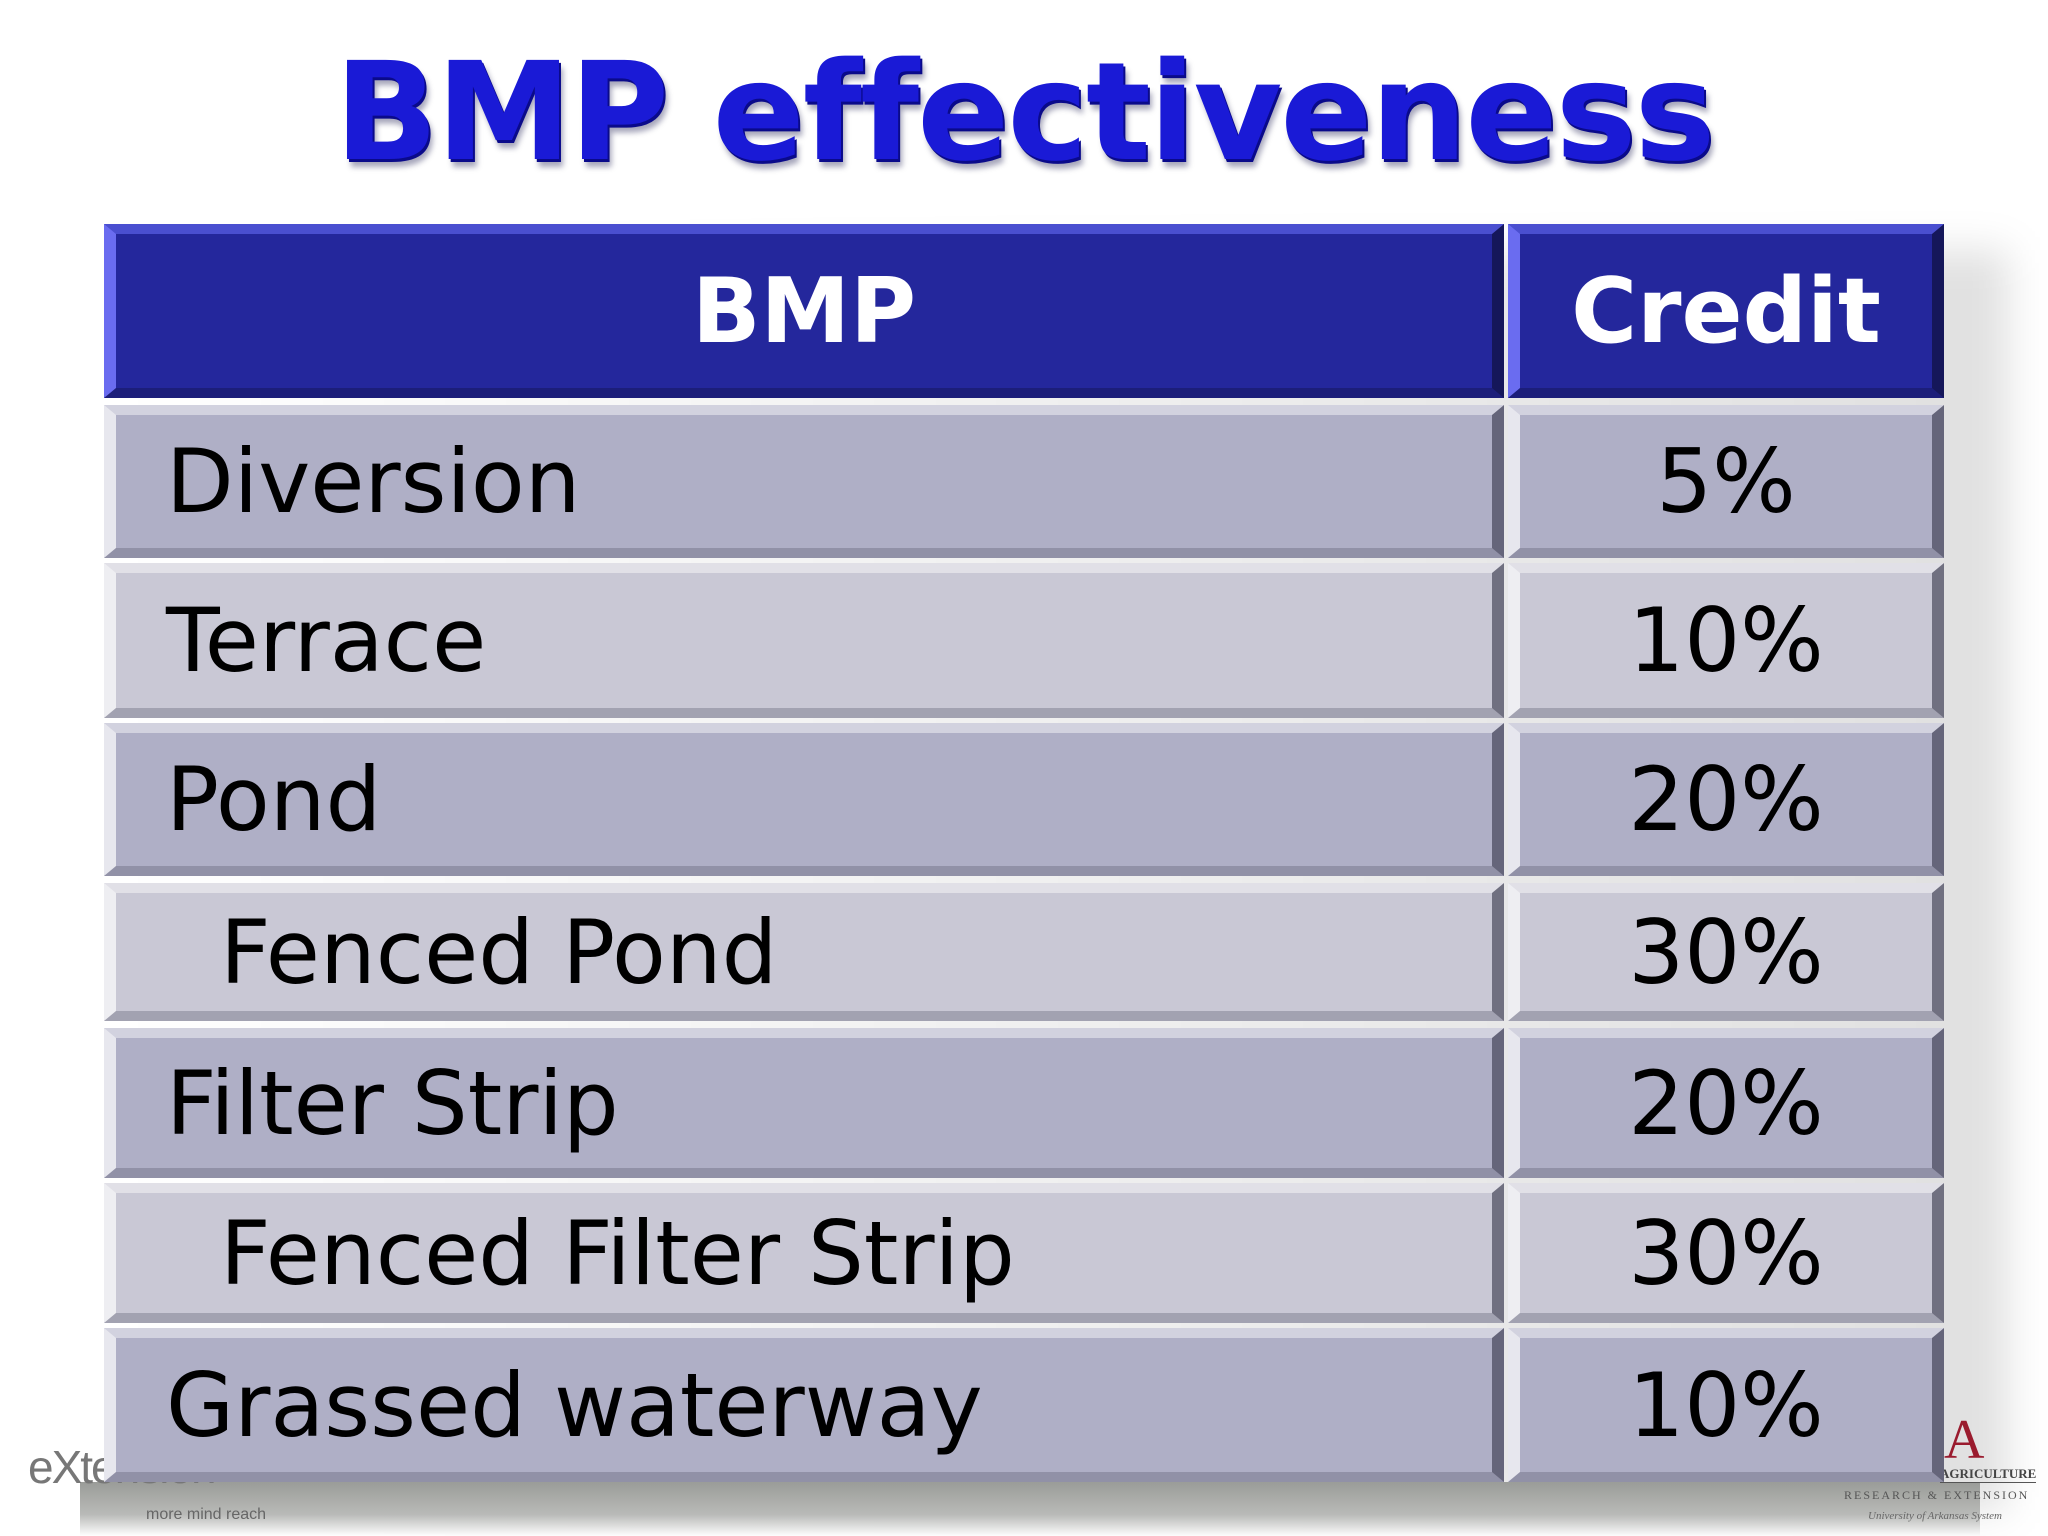 The height and width of the screenshot is (1536, 2048). I want to click on table-header-row: BMP Credit, so click(1024, 311).